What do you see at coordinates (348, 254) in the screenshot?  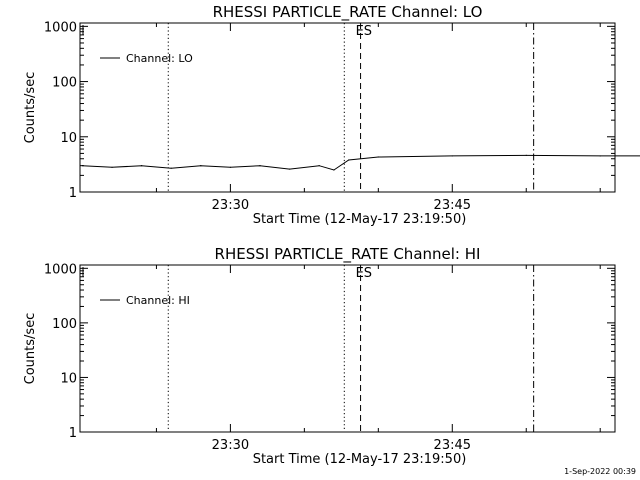 I see `chart-title: RHESSI PARTICLE_RATE Channel: HI` at bounding box center [348, 254].